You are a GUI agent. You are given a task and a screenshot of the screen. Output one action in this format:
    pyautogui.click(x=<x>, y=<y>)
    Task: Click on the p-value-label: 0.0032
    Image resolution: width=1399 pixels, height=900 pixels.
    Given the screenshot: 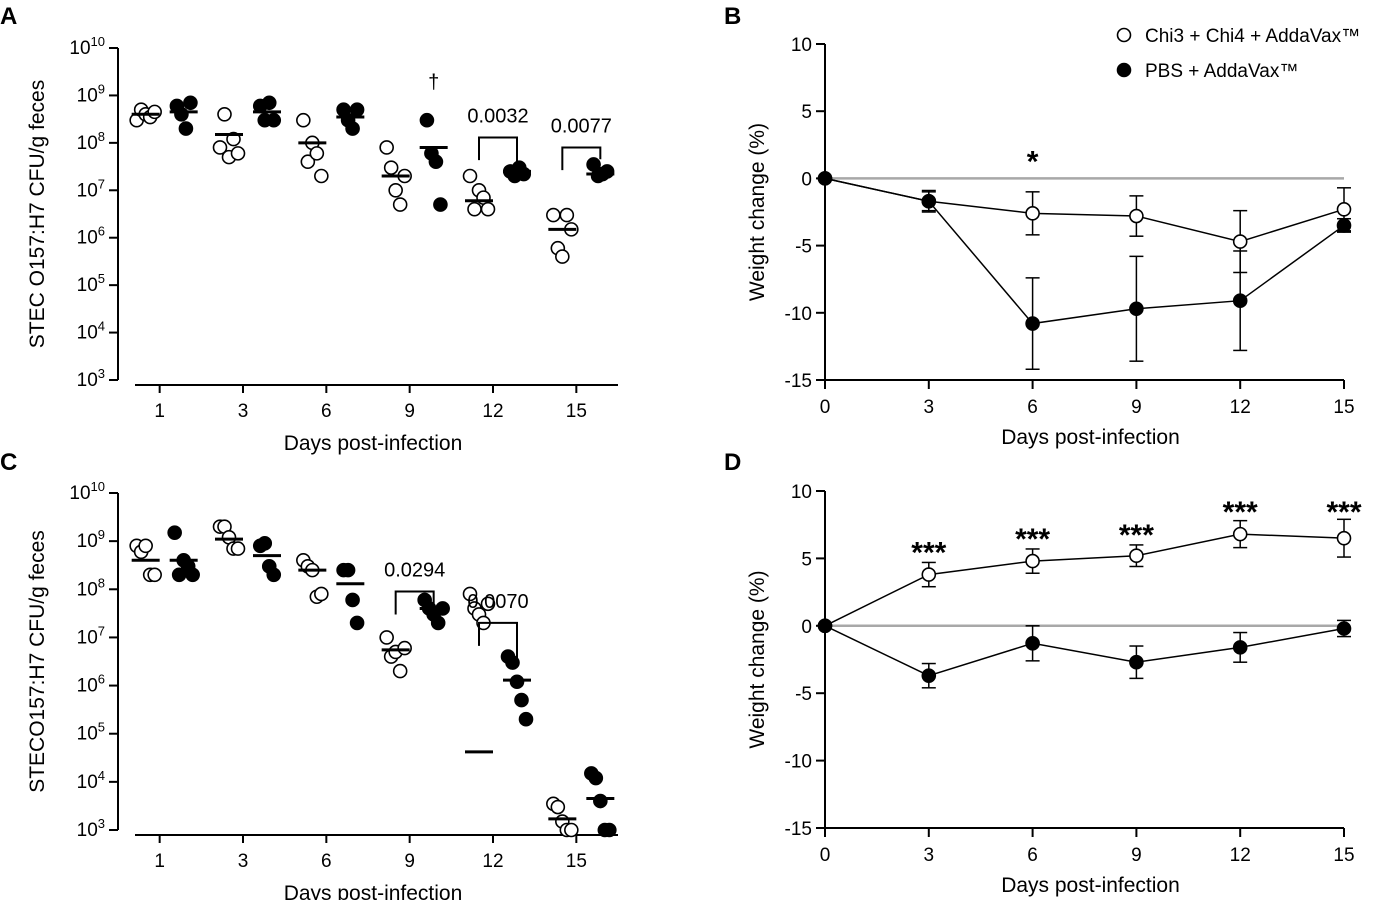 What is the action you would take?
    pyautogui.click(x=497, y=116)
    